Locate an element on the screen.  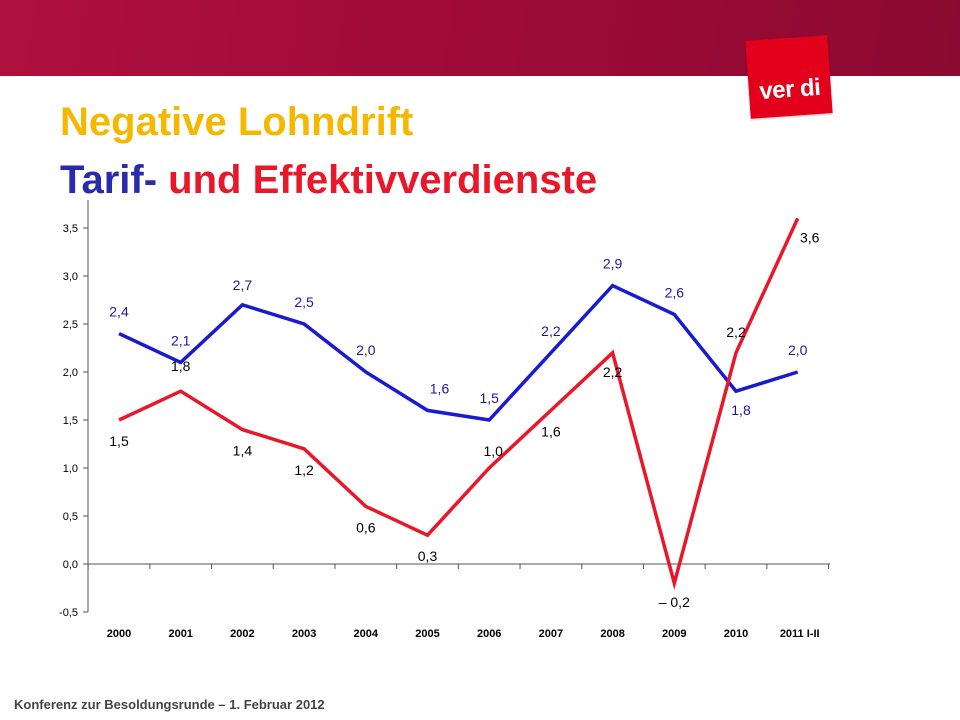
y-tick-label: 1,5 is located at coordinates (70, 421).